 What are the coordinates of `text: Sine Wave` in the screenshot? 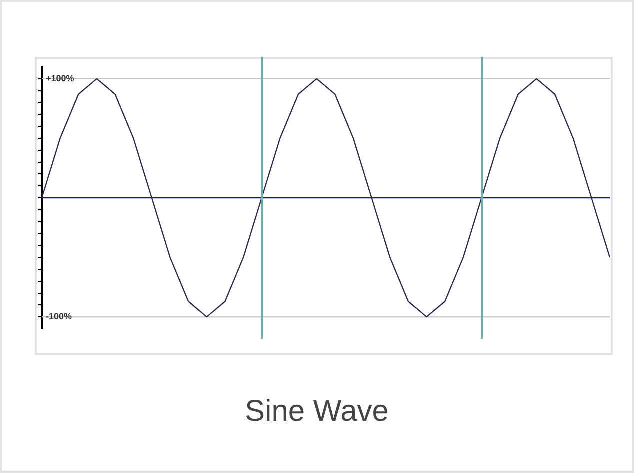 It's located at (317, 412).